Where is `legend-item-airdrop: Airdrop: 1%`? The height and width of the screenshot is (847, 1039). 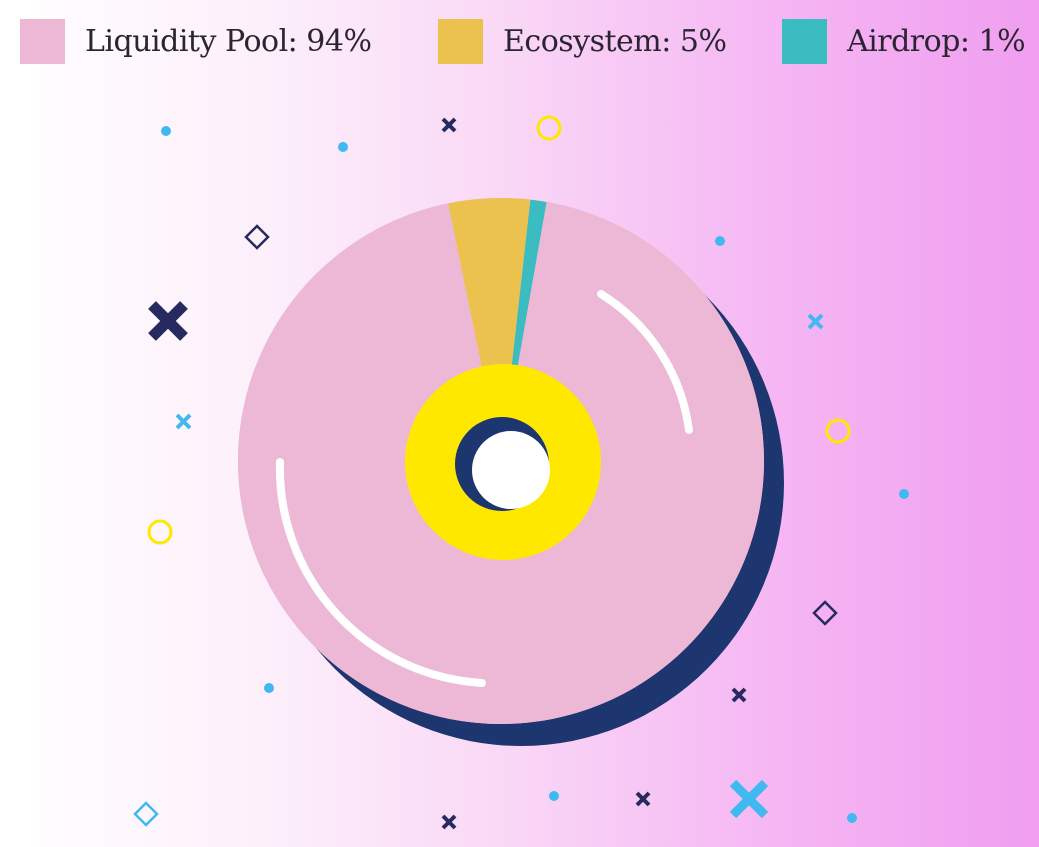 legend-item-airdrop: Airdrop: 1% is located at coordinates (904, 41).